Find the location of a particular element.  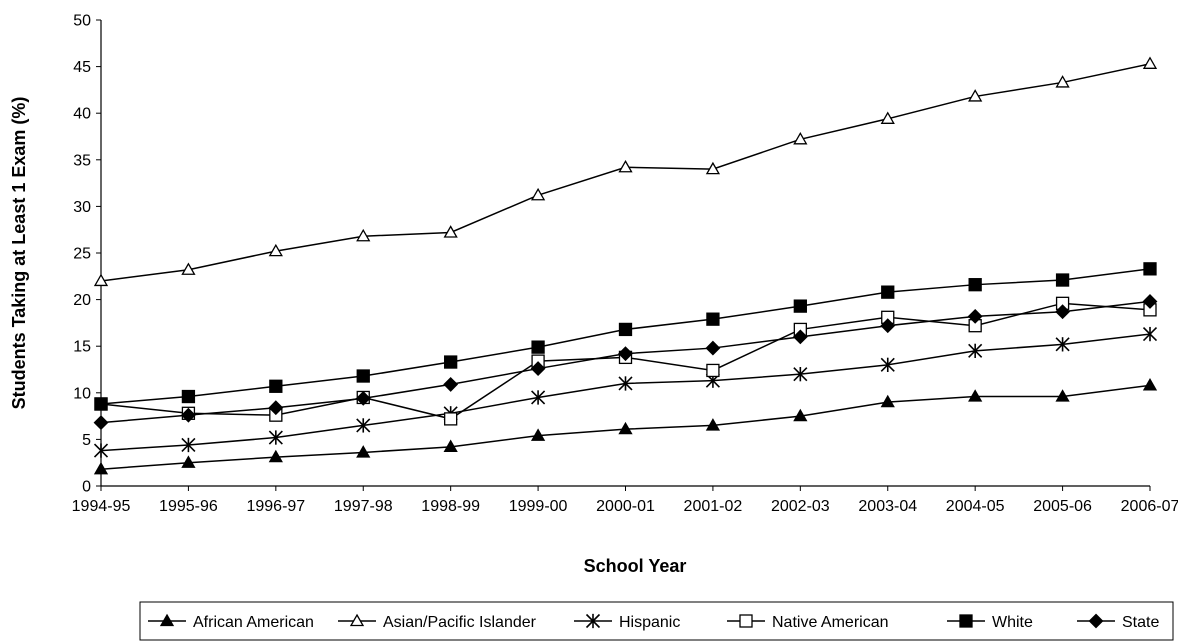

legend-marker-state is located at coordinates (1096, 621).